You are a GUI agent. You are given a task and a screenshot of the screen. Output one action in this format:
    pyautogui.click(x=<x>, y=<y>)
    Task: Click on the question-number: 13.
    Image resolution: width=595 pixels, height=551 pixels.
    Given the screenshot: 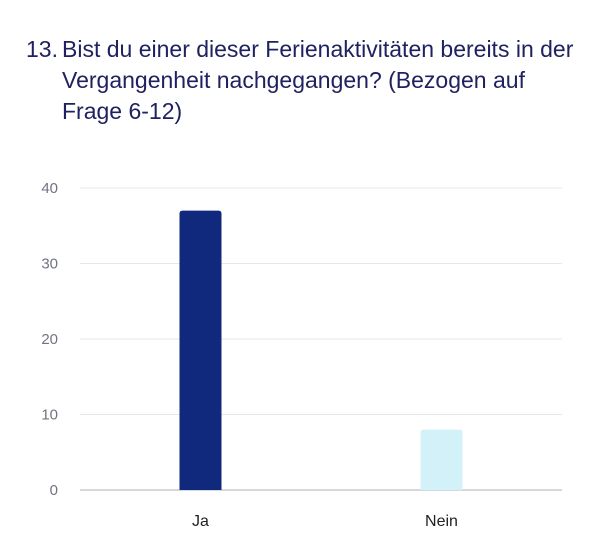 What is the action you would take?
    pyautogui.click(x=42, y=49)
    